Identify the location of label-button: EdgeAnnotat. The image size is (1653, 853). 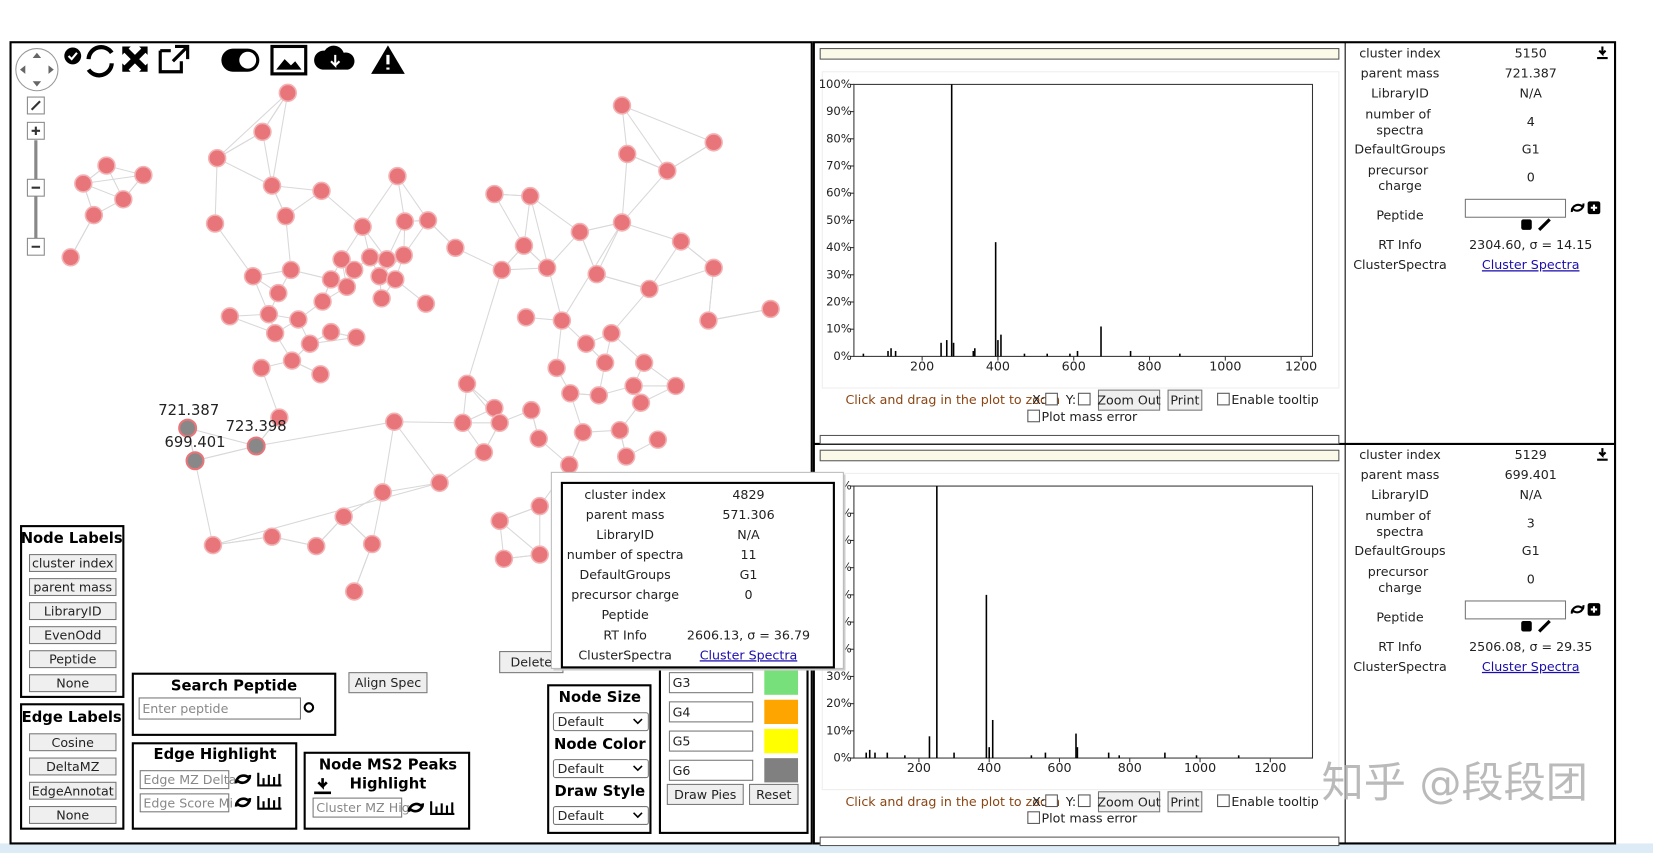
(72, 790).